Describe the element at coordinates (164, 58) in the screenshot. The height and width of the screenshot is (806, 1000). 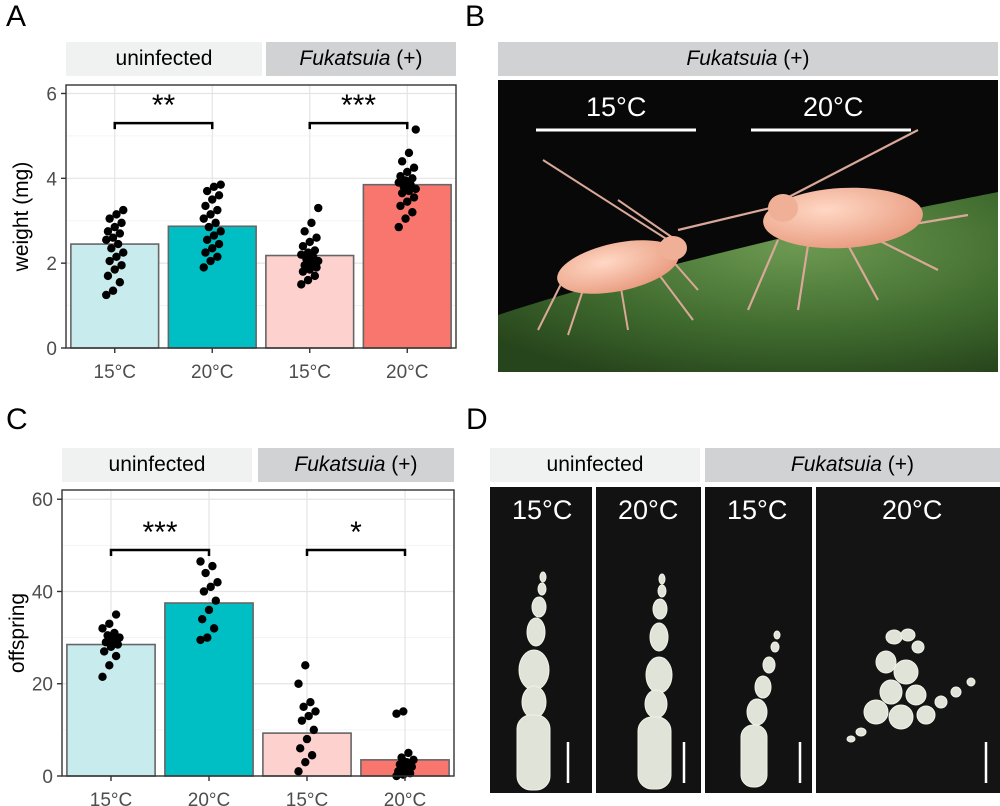
I see `strip-a-uninfected-label: uninfected` at that location.